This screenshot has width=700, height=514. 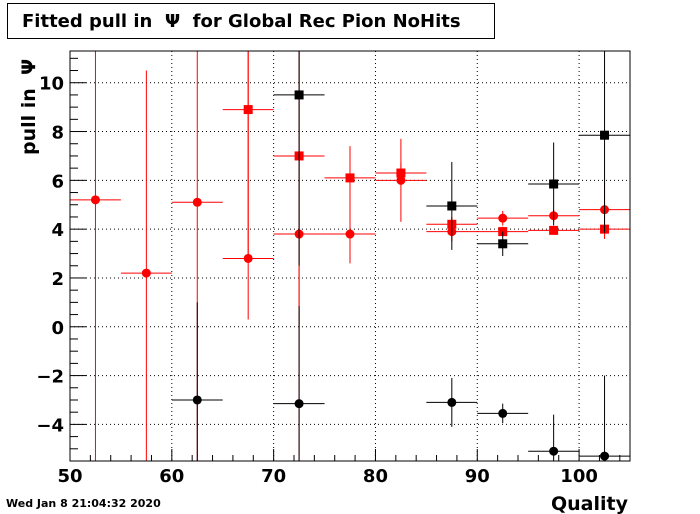 What do you see at coordinates (69, 476) in the screenshot?
I see `x-tick-label: 50` at bounding box center [69, 476].